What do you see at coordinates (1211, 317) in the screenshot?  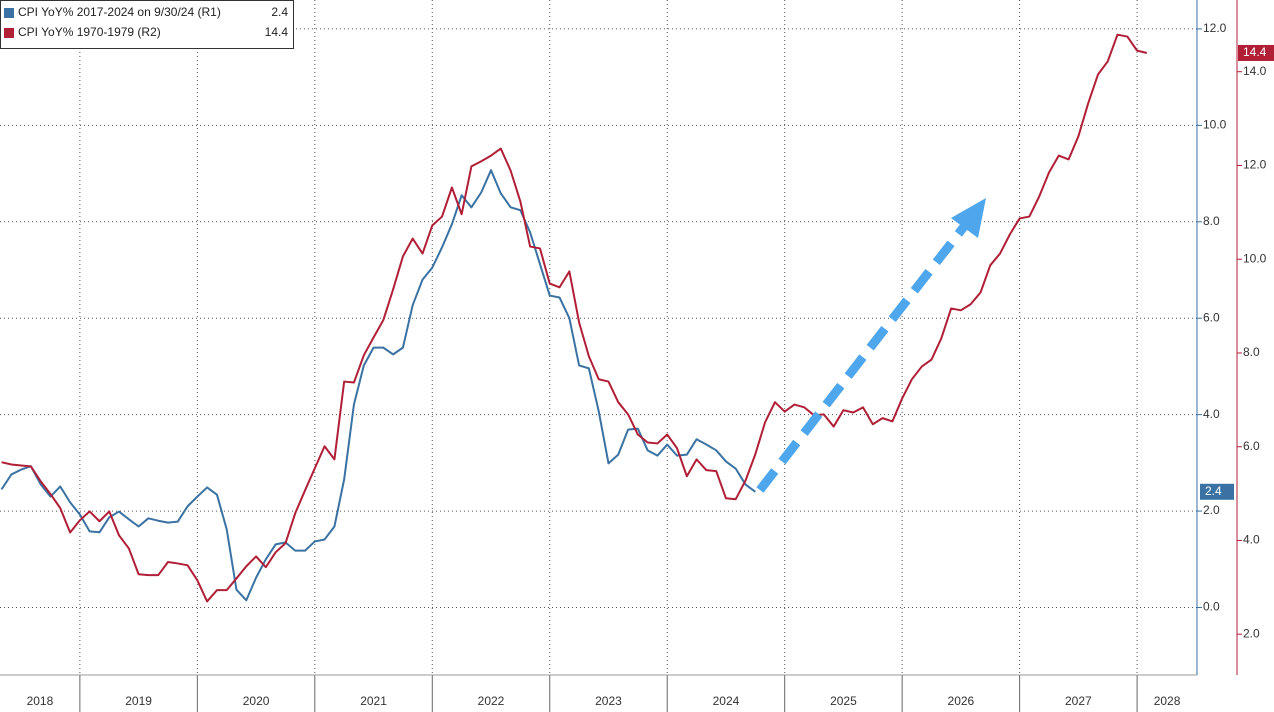 I see `y-tick-label: 6.0` at bounding box center [1211, 317].